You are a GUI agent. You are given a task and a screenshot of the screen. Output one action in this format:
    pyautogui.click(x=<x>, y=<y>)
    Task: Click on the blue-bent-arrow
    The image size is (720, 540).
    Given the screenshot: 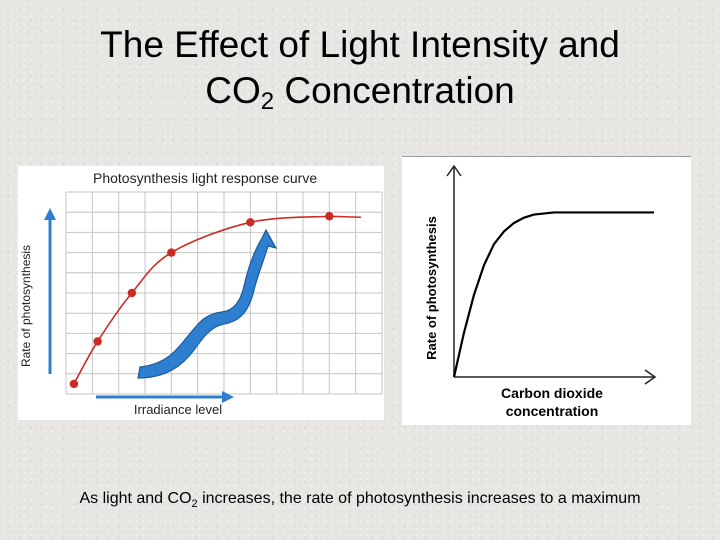 What is the action you would take?
    pyautogui.click(x=207, y=303)
    